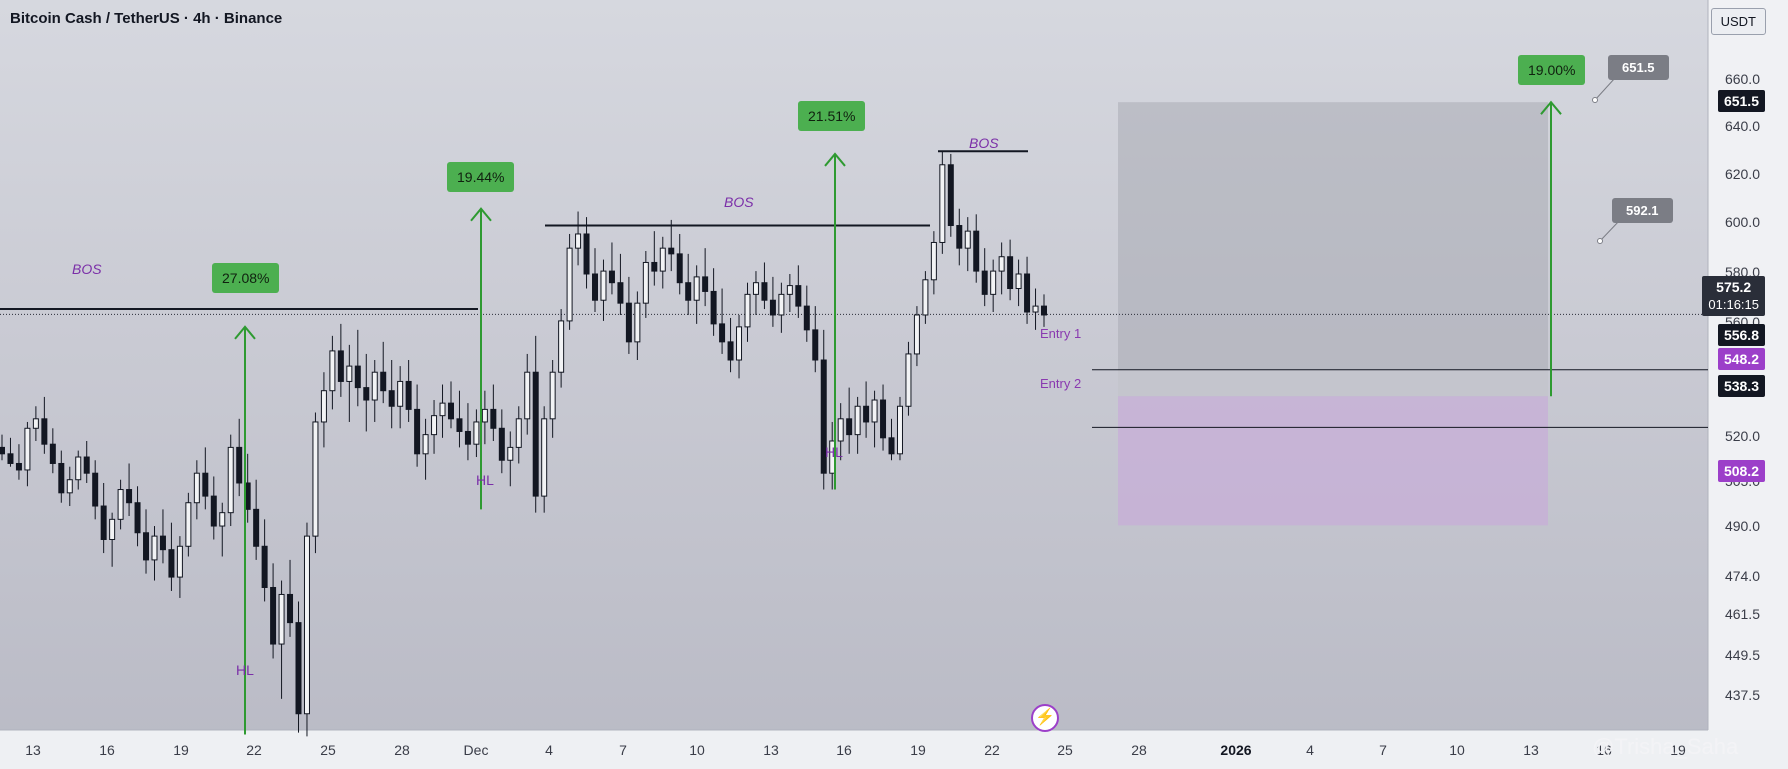 The width and height of the screenshot is (1788, 769). I want to click on current-price-tag: 575.2 01:16:15, so click(1733, 296).